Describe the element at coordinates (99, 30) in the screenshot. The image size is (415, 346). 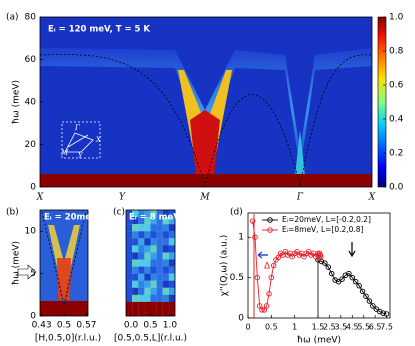
I see `annotation: Eᵢ = 120 meV, T = 5 K` at that location.